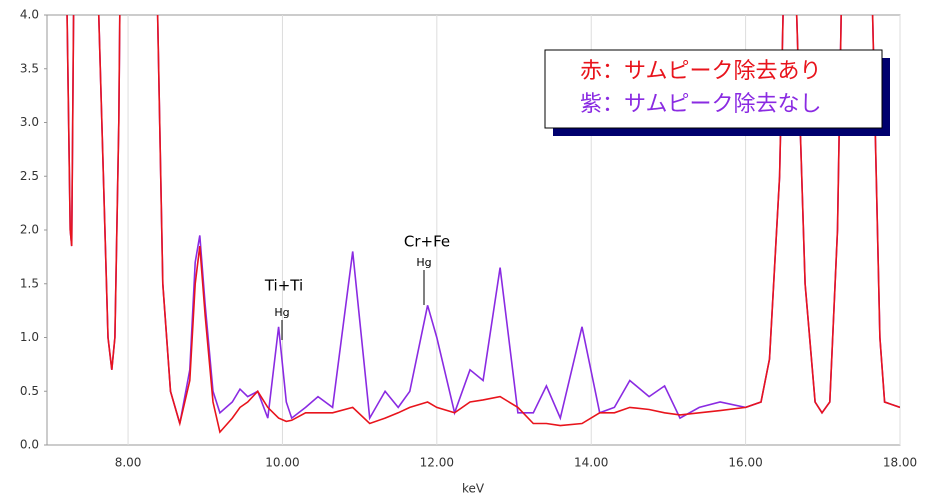 The height and width of the screenshot is (500, 930). Describe the element at coordinates (29, 445) in the screenshot. I see `y-tick-label: 0.0` at that location.